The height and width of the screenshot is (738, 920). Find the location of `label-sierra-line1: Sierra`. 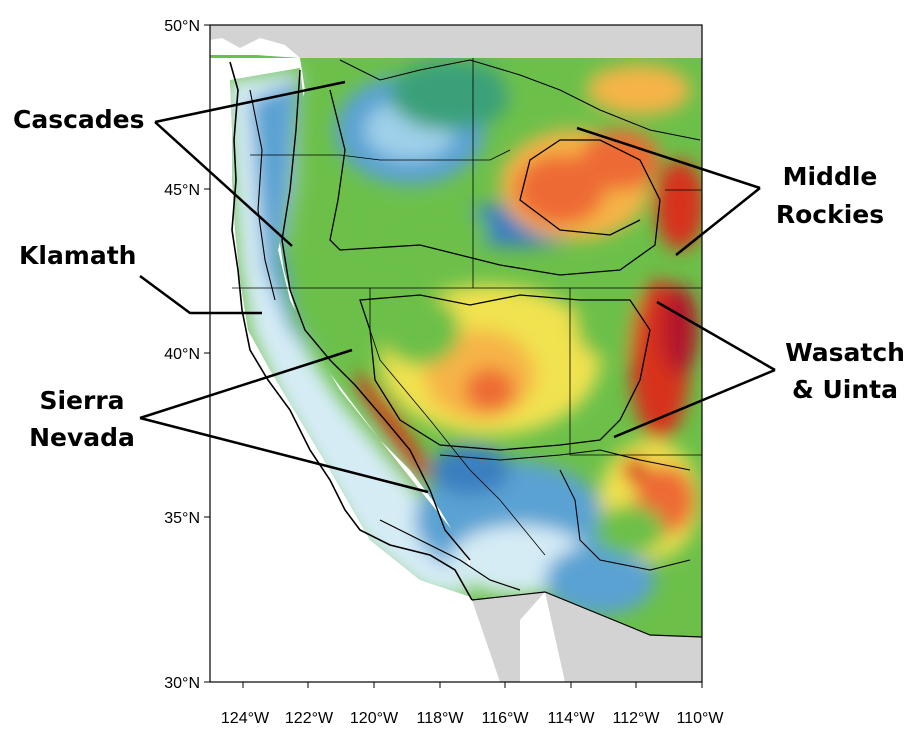

label-sierra-line1: Sierra is located at coordinates (81, 400).